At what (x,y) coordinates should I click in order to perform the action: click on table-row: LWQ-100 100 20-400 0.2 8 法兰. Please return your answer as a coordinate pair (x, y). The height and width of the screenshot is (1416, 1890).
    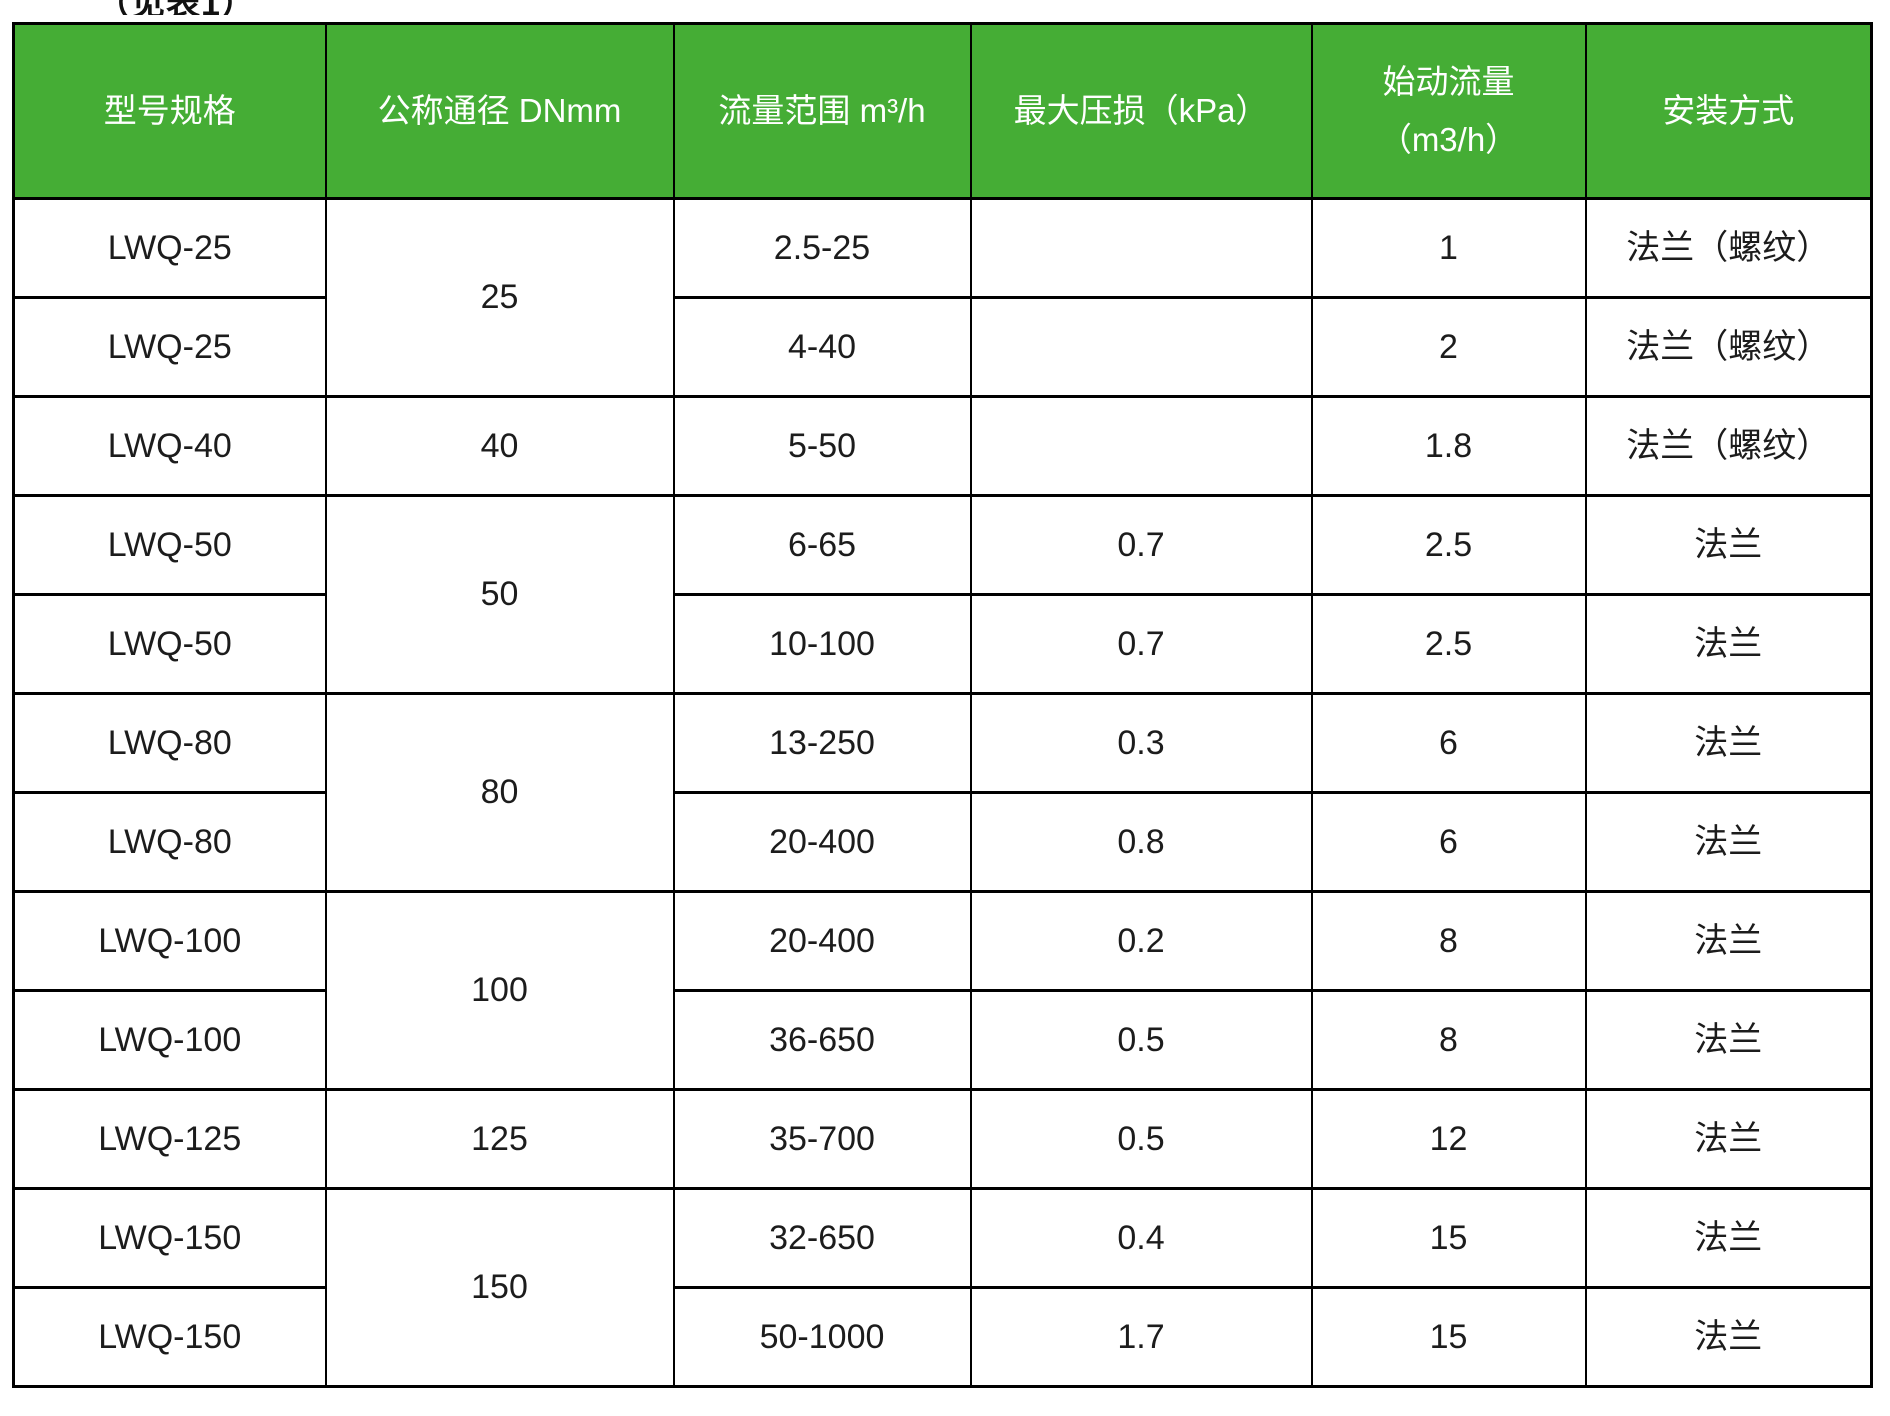
    Looking at the image, I should click on (942, 990).